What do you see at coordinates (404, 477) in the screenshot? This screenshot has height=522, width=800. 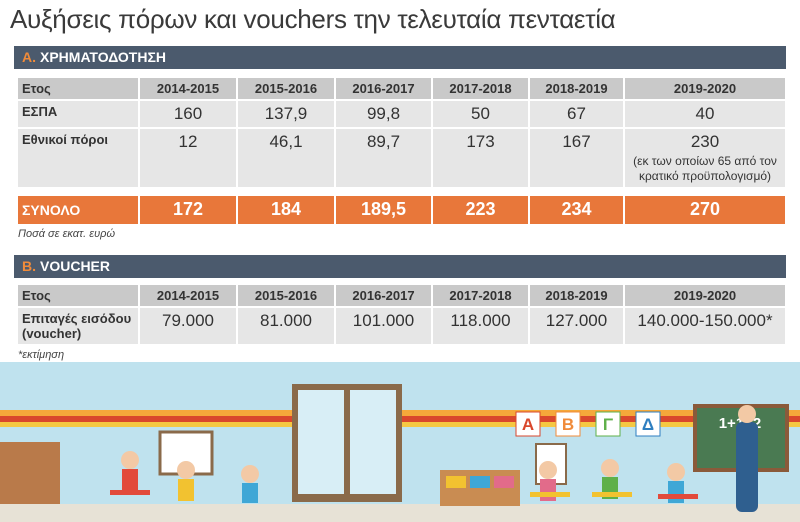 I see `children` at bounding box center [404, 477].